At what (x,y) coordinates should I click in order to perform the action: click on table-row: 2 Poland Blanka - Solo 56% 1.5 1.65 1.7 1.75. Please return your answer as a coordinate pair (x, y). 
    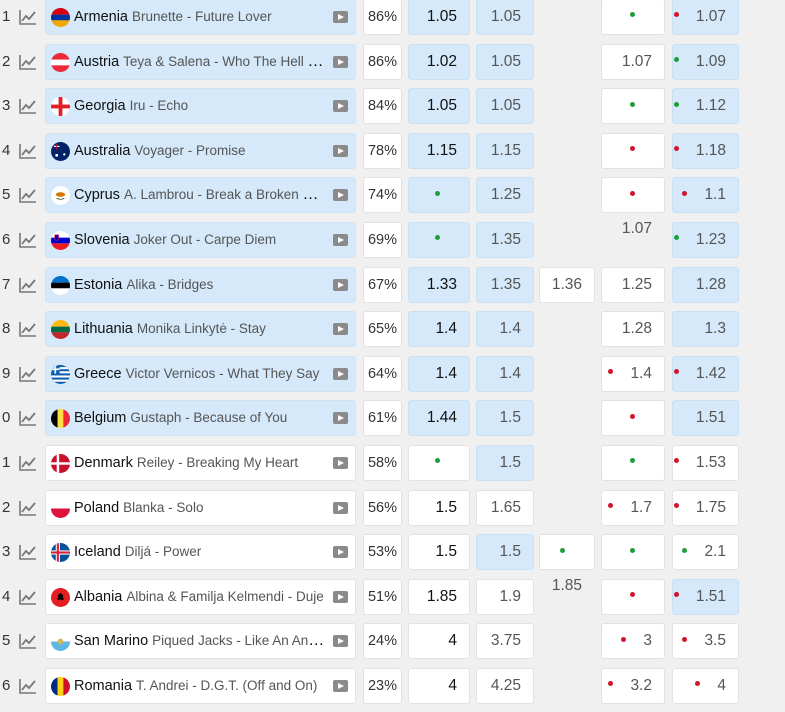
    Looking at the image, I should click on (392, 511).